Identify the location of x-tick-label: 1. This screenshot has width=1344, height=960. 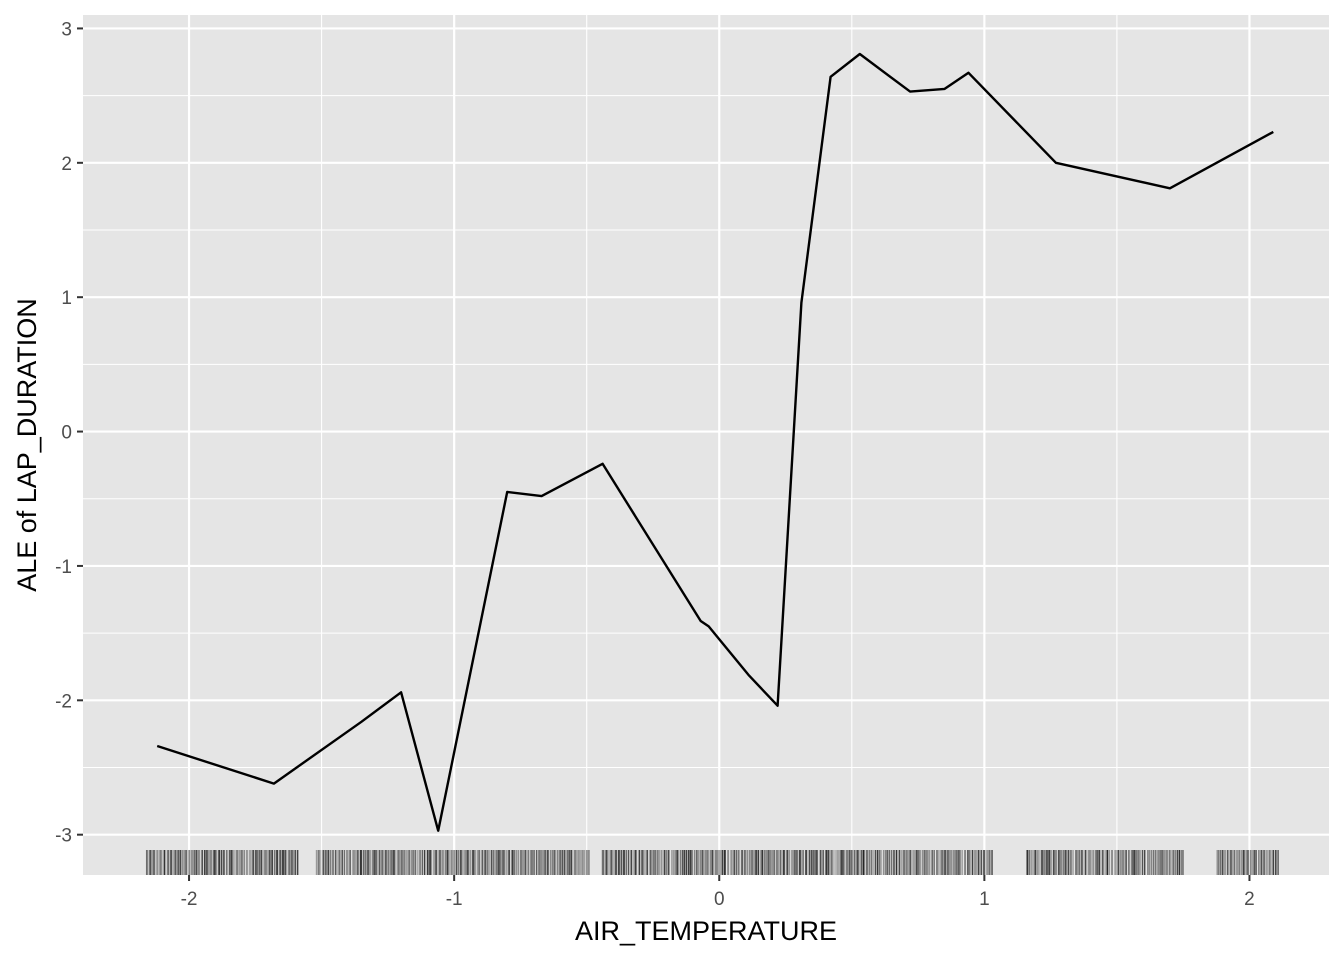
(984, 899).